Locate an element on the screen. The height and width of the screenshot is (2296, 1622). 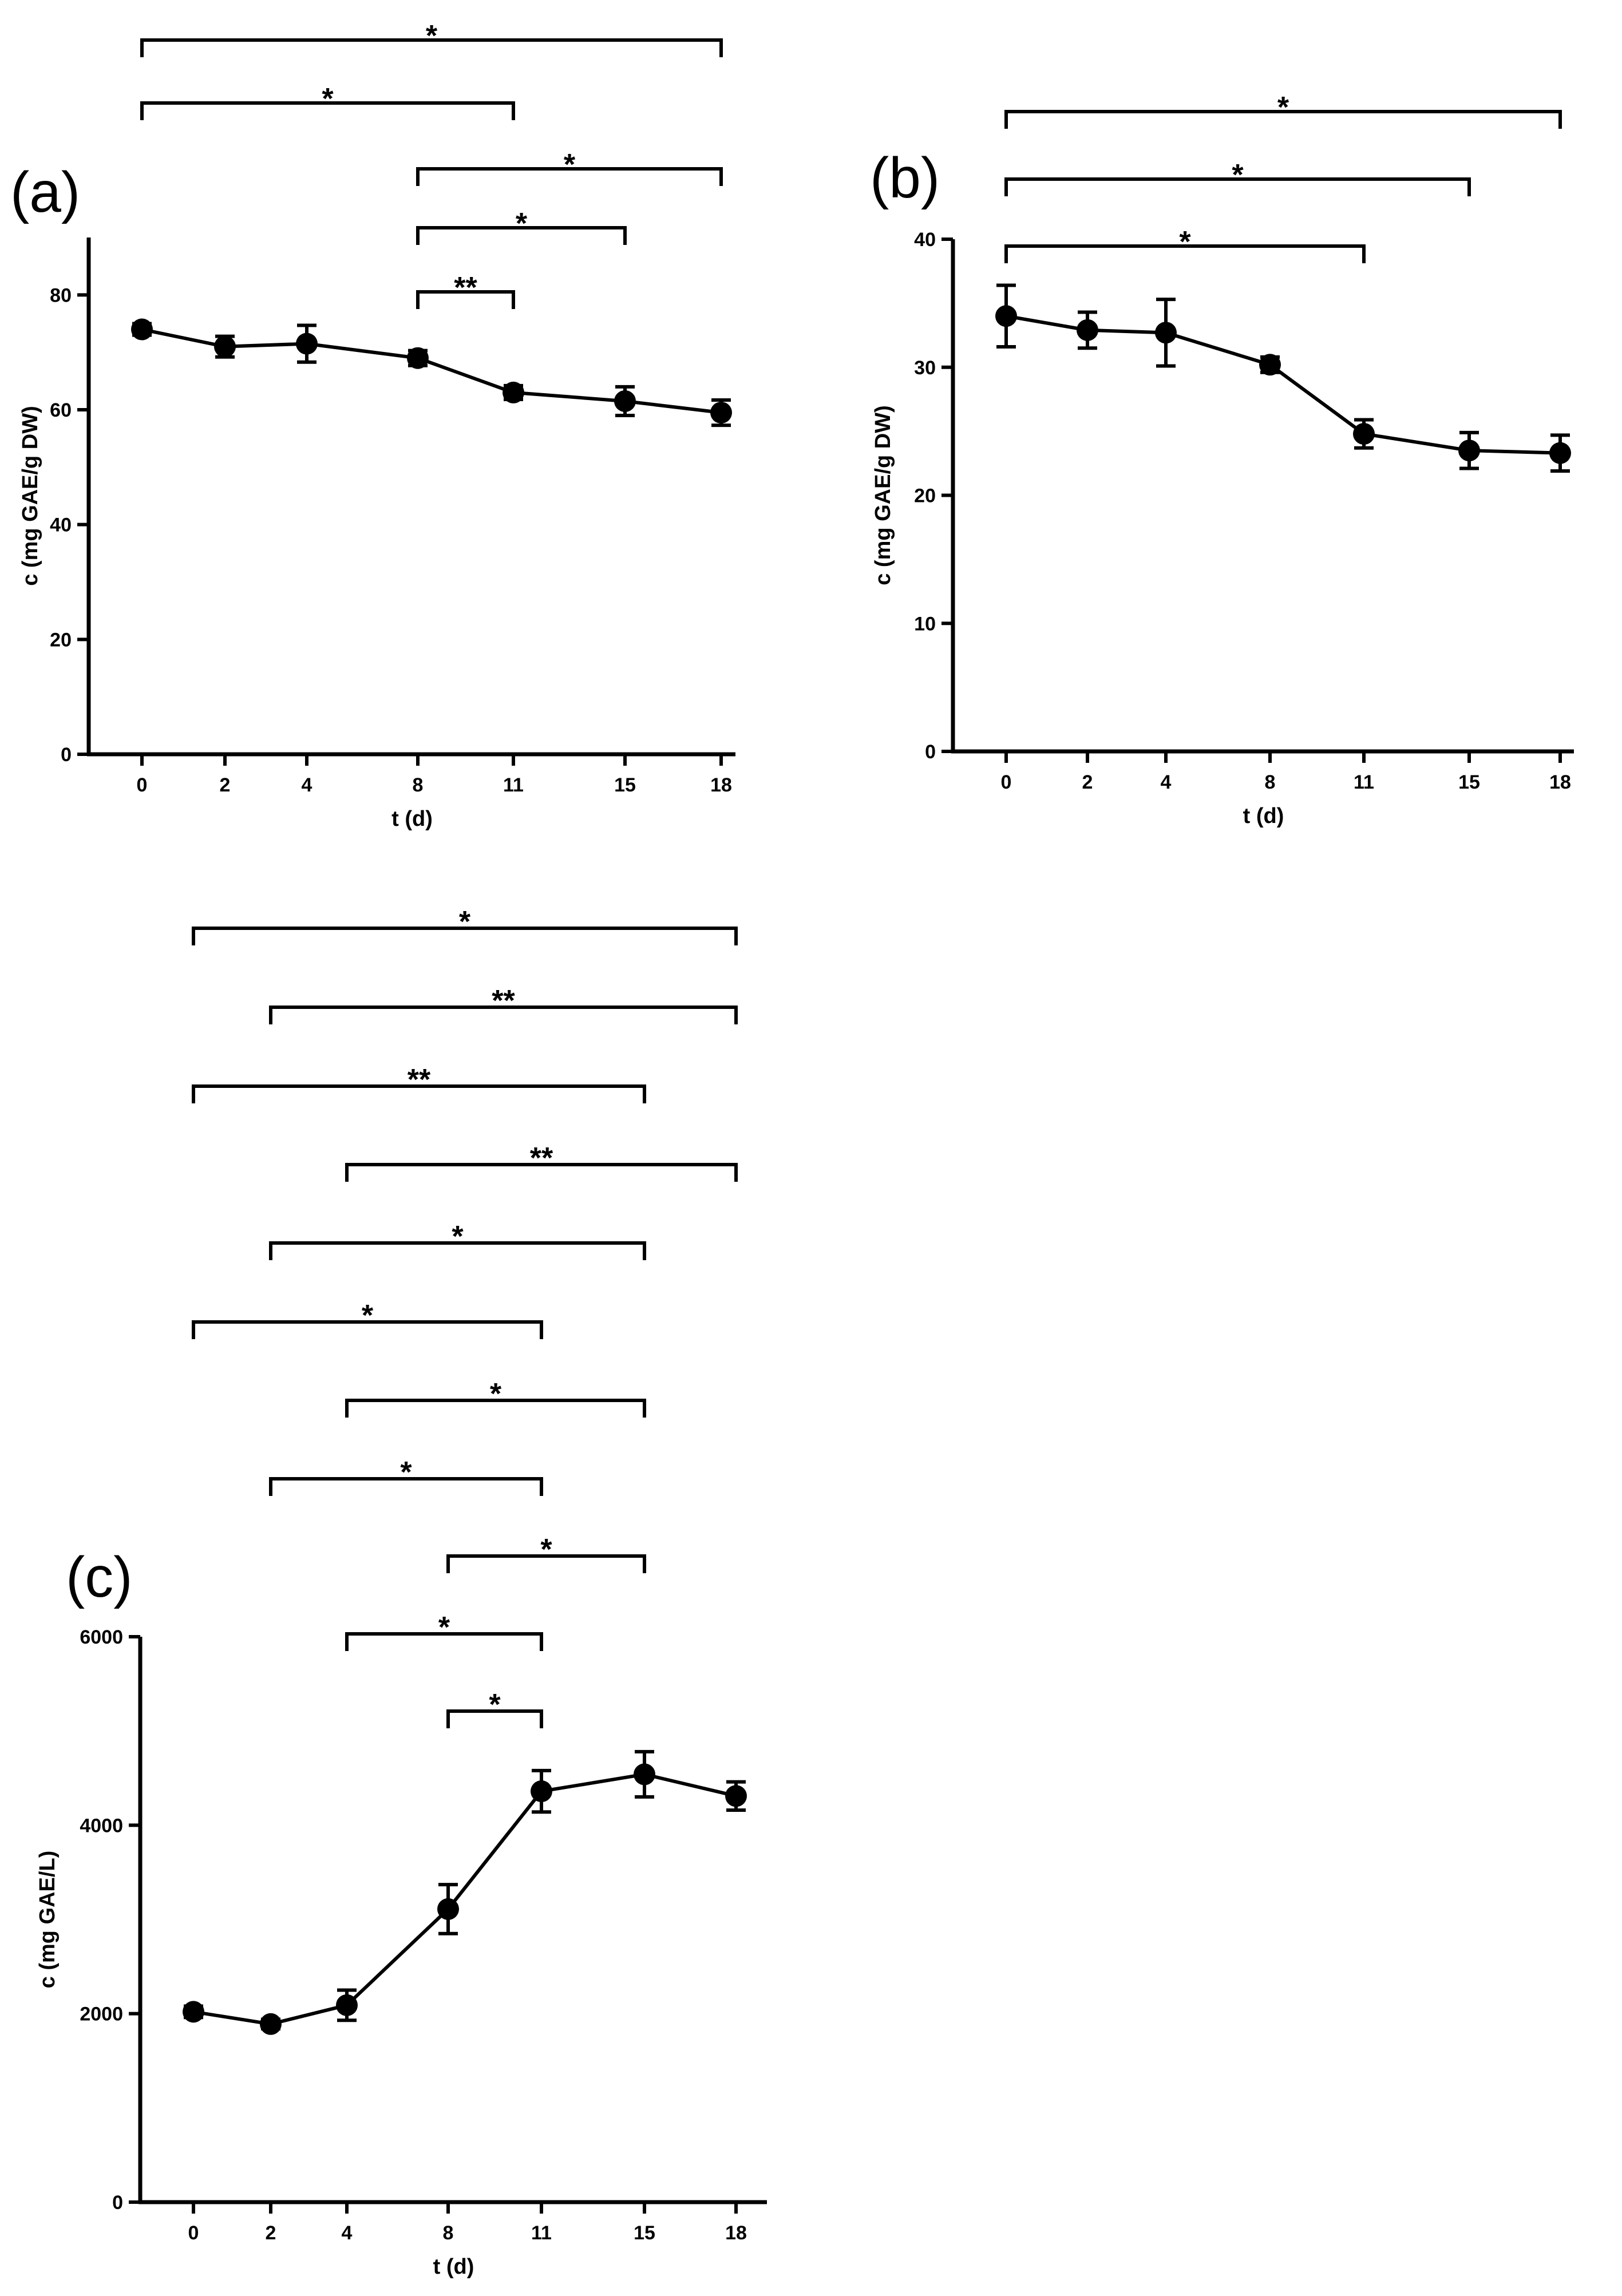
panel-label: (c) is located at coordinates (99, 1577).